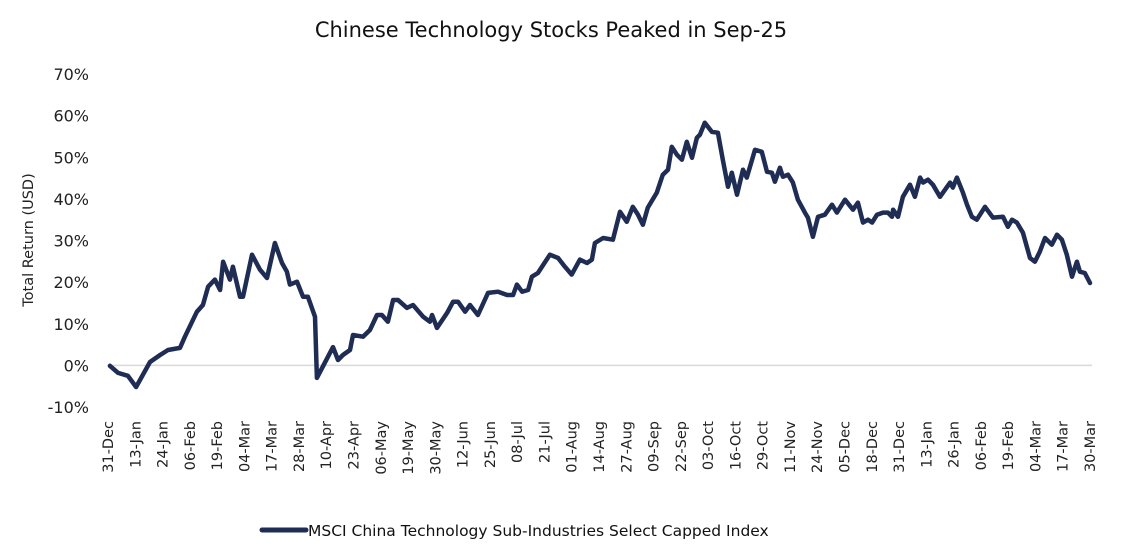 The image size is (1122, 556). Describe the element at coordinates (71, 74) in the screenshot. I see `y-tick-label: 70%` at that location.